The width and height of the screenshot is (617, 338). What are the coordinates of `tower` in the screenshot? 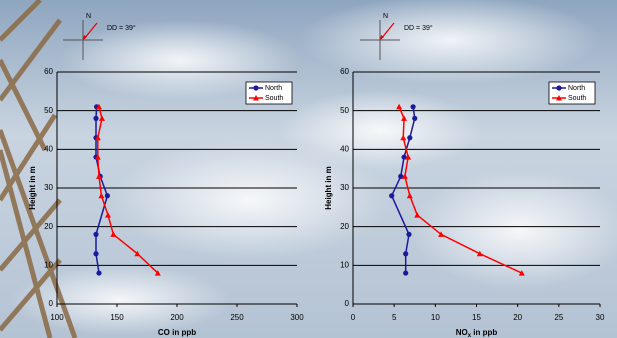 It's located at (39, 169).